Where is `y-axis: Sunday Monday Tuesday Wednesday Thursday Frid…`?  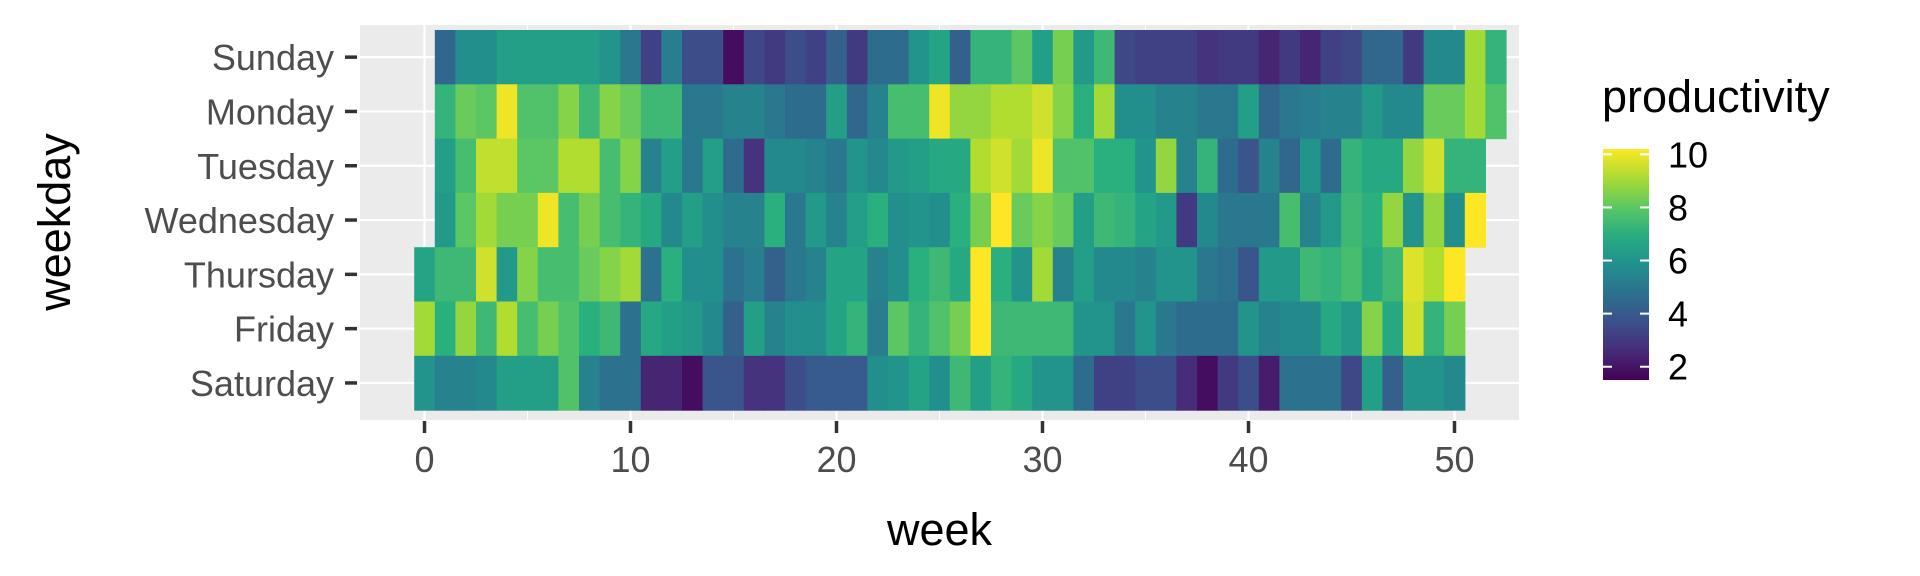
y-axis: Sunday Monday Tuesday Wednesday Thursday Frid… is located at coordinates (251, 220).